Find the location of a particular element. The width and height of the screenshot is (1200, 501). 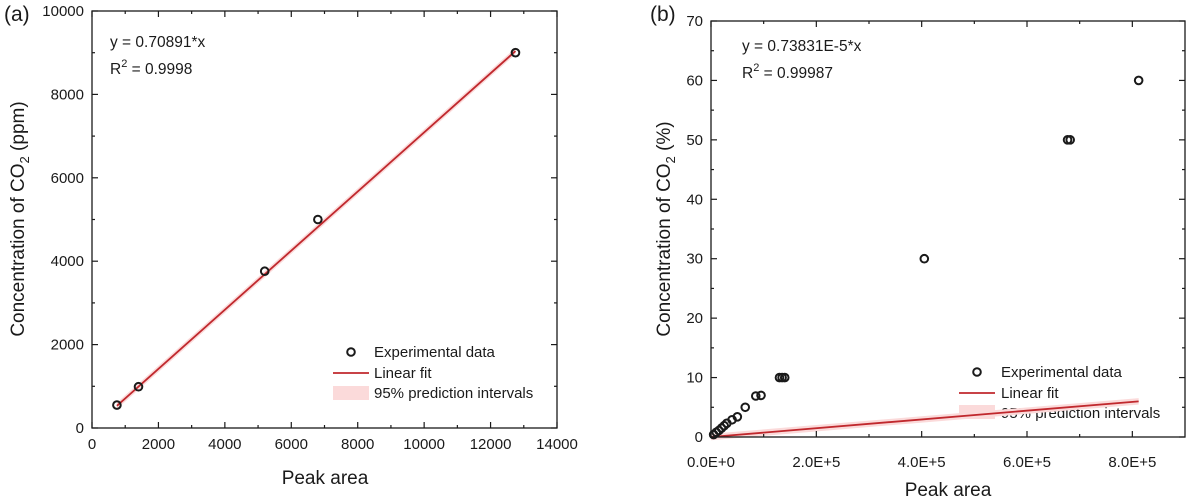

panel-label-b: (b) is located at coordinates (663, 14).